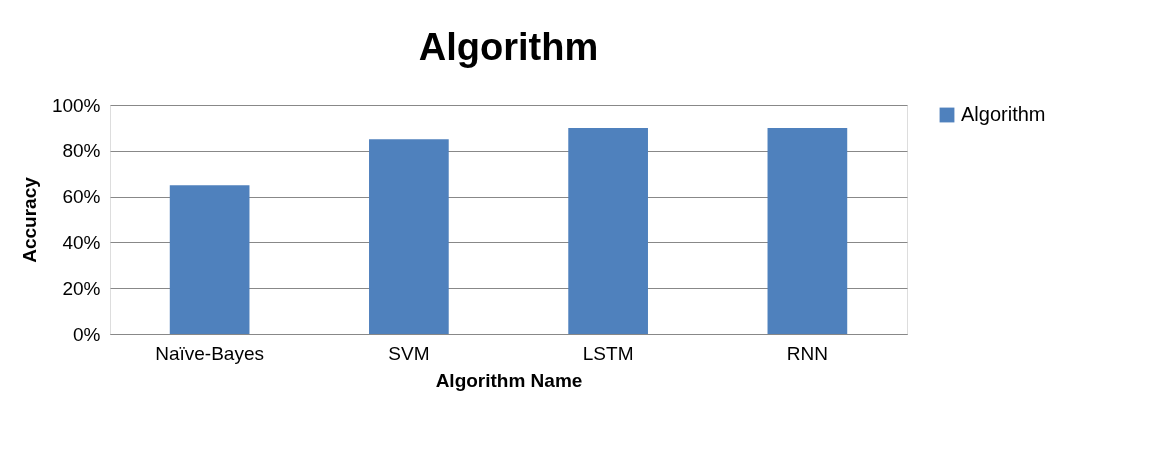 This screenshot has height=469, width=1153. What do you see at coordinates (87, 334) in the screenshot?
I see `y-tick-label: 0%` at bounding box center [87, 334].